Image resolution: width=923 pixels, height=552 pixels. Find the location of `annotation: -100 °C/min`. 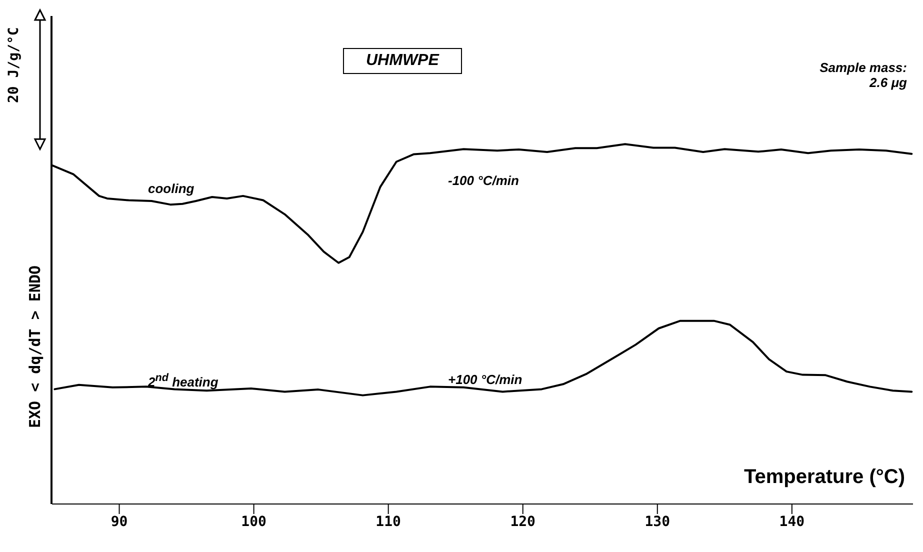

annotation: -100 °C/min is located at coordinates (483, 180).